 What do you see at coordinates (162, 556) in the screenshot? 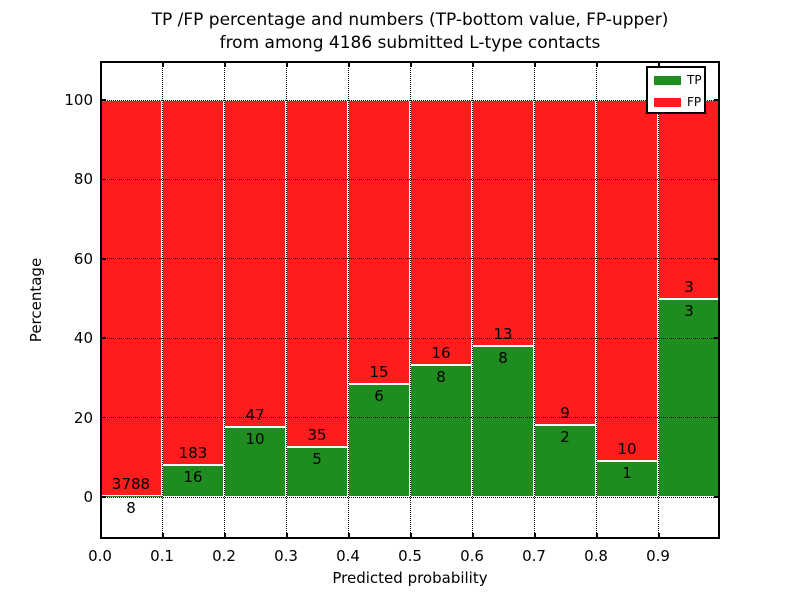
I see `x-tick-label: 0.1` at bounding box center [162, 556].